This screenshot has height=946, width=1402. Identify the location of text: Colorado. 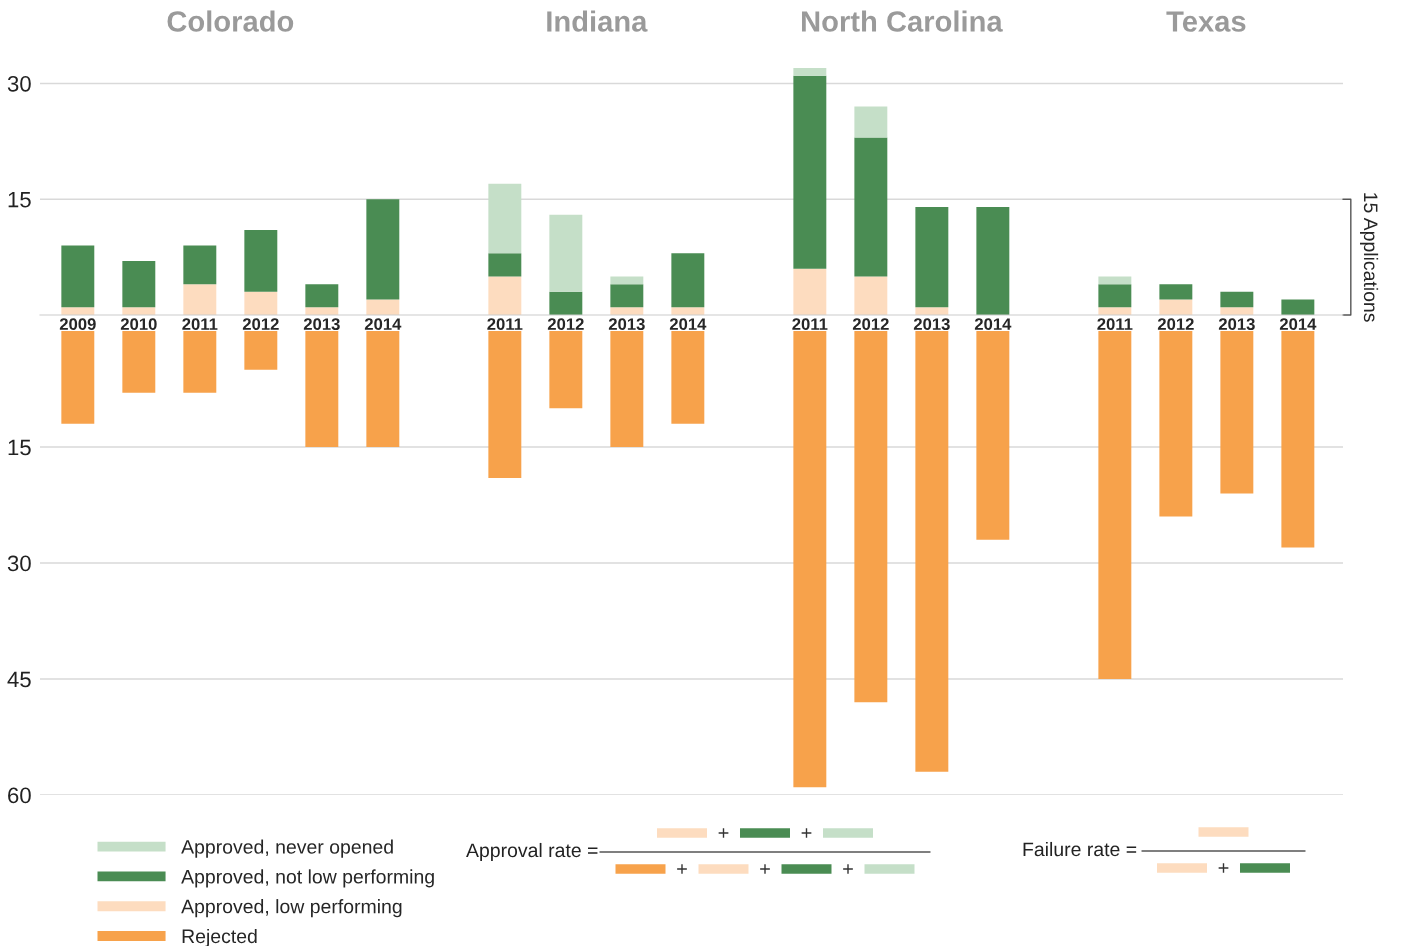
(230, 21).